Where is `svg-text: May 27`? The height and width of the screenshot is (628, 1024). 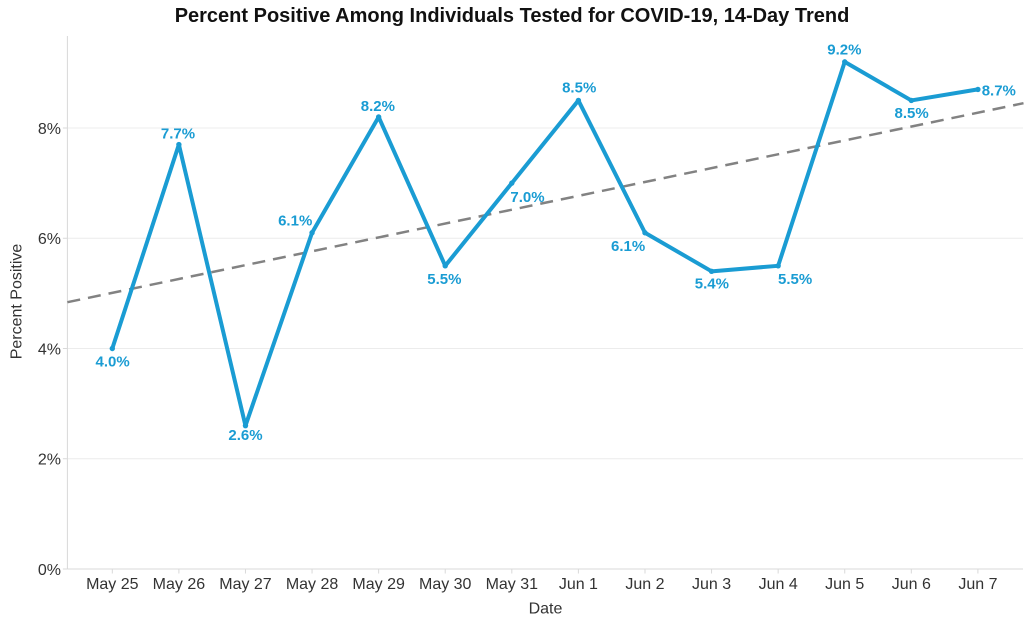
svg-text: May 27 is located at coordinates (245, 584).